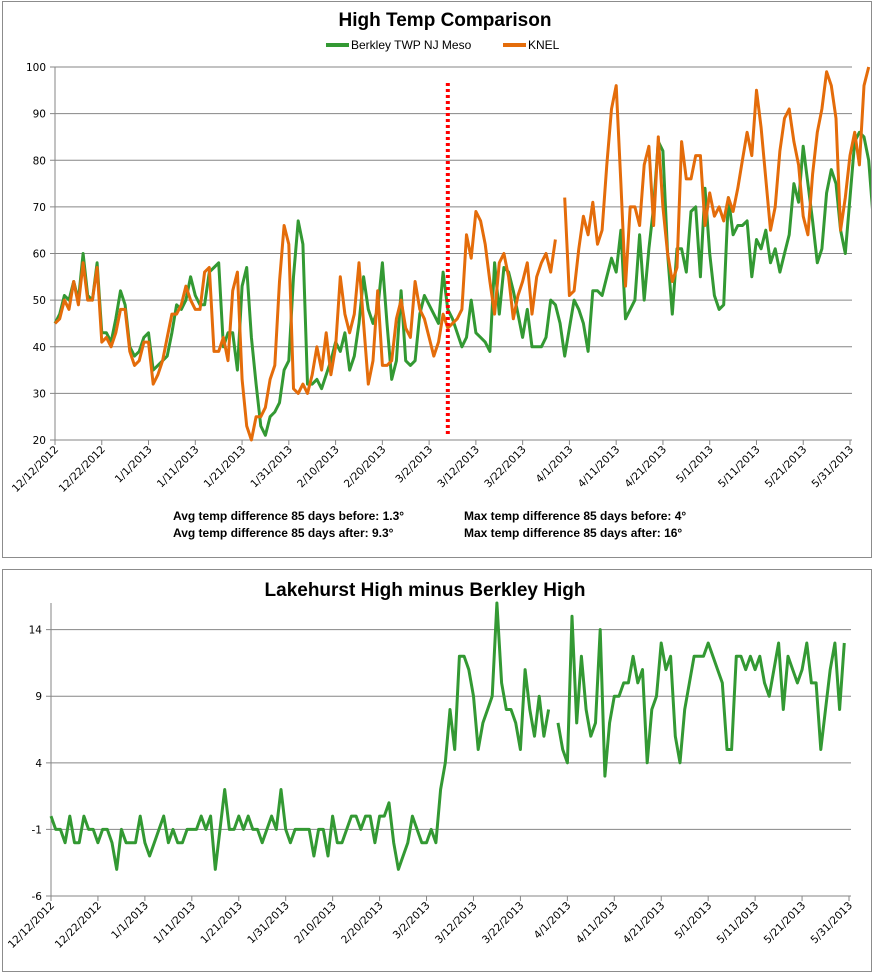  What do you see at coordinates (39, 115) in the screenshot?
I see `y-tick-label: 90` at bounding box center [39, 115].